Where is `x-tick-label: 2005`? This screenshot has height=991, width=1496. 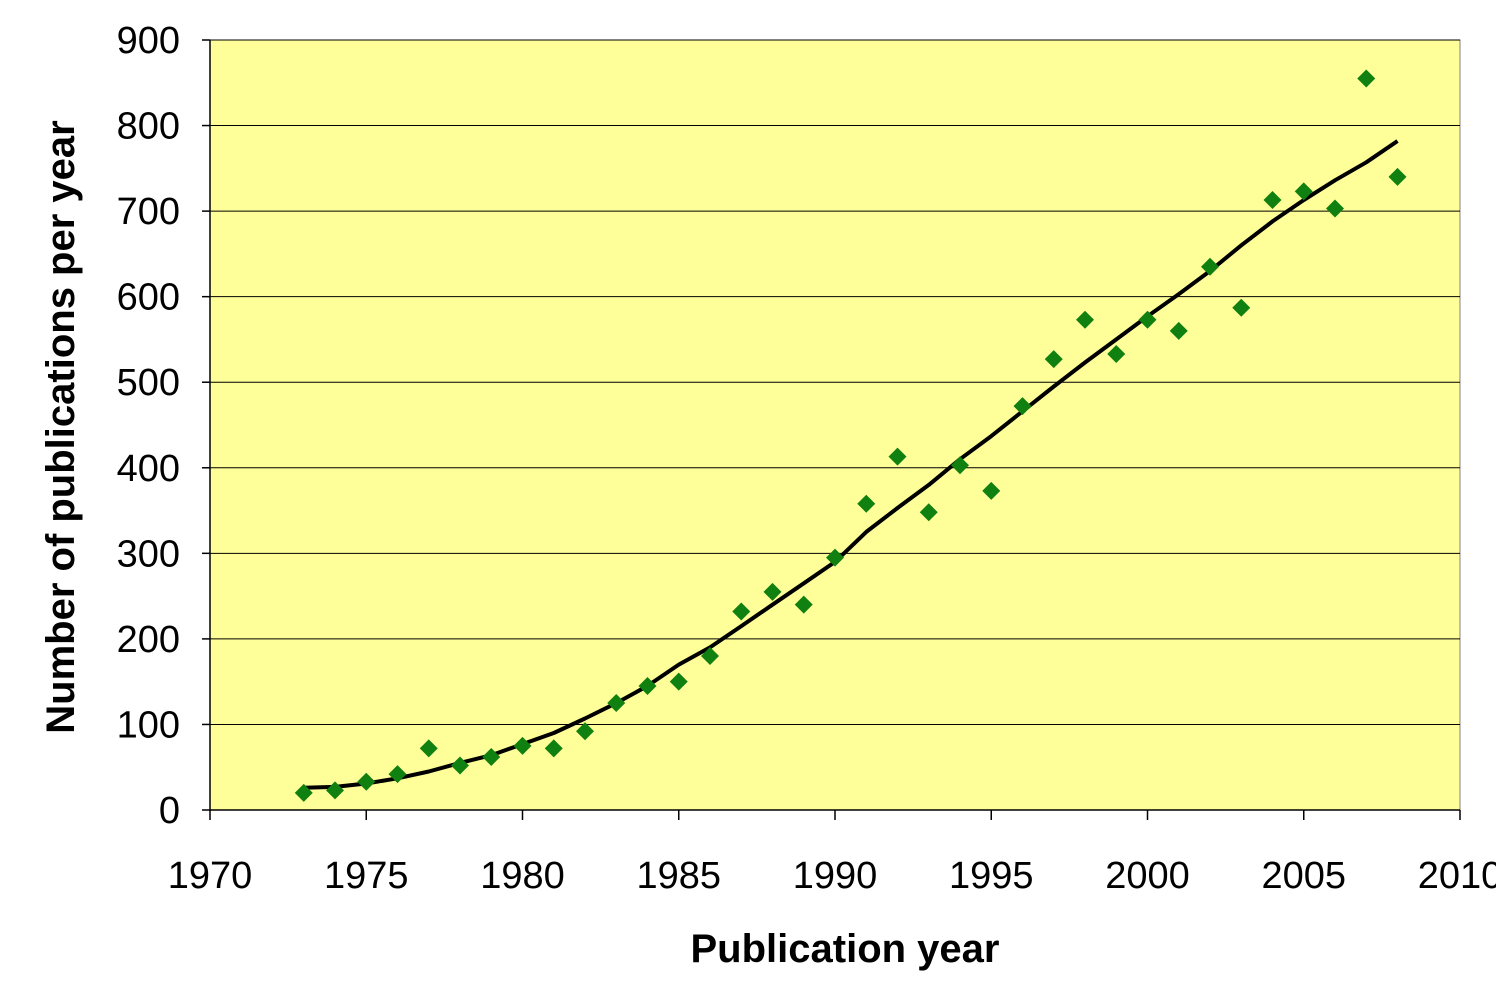 x-tick-label: 2005 is located at coordinates (1303, 876).